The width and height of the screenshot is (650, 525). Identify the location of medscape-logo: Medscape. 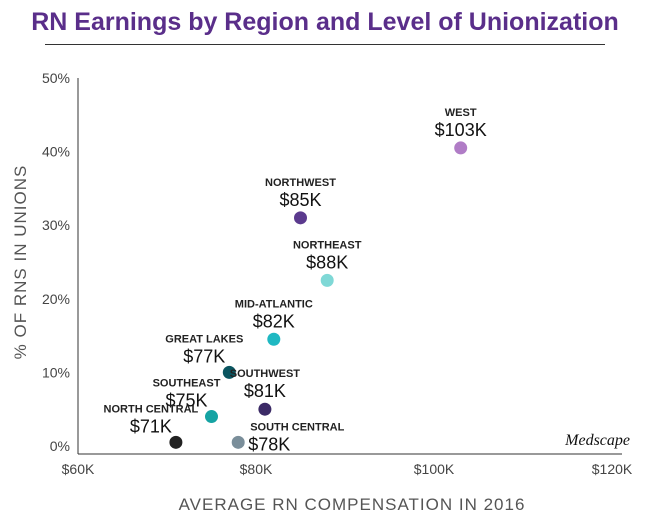
(597, 440).